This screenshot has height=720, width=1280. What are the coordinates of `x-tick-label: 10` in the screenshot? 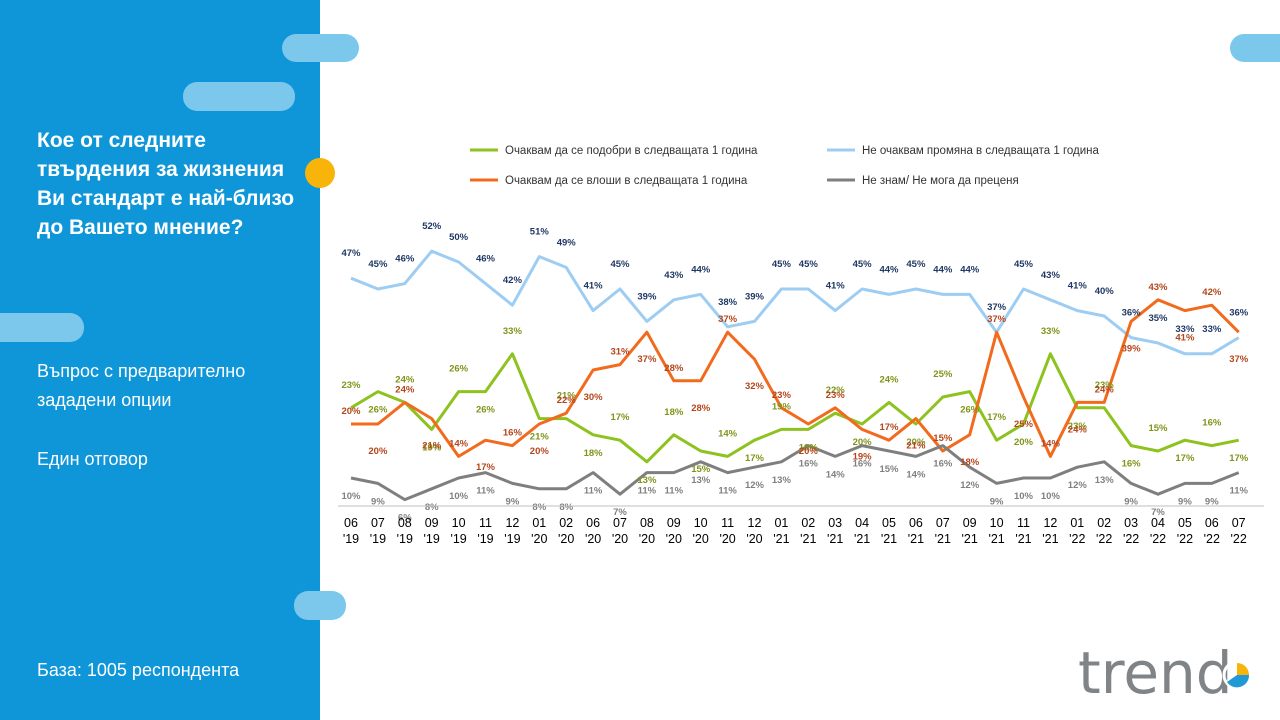 It's located at (997, 523).